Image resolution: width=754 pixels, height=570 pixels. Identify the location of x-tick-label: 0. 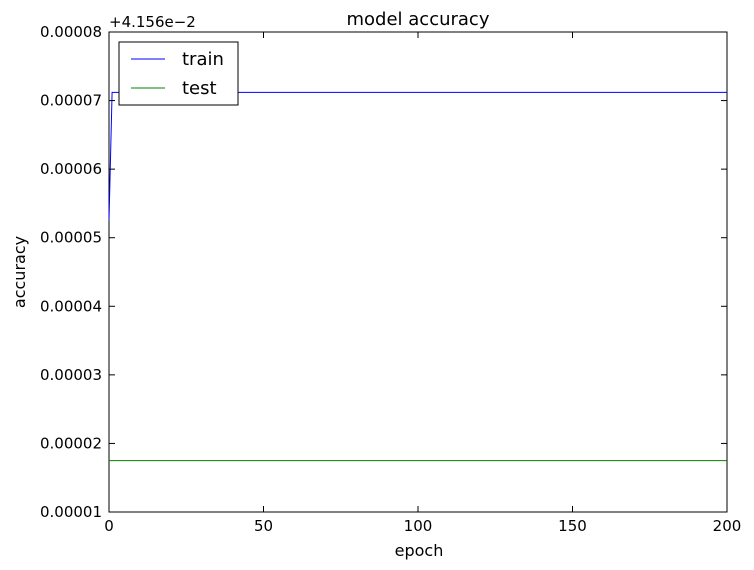
(109, 526).